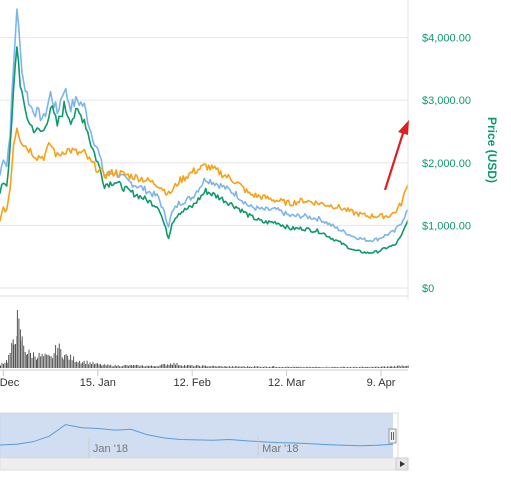 Image resolution: width=511 pixels, height=480 pixels. I want to click on navigator-line, so click(197, 435).